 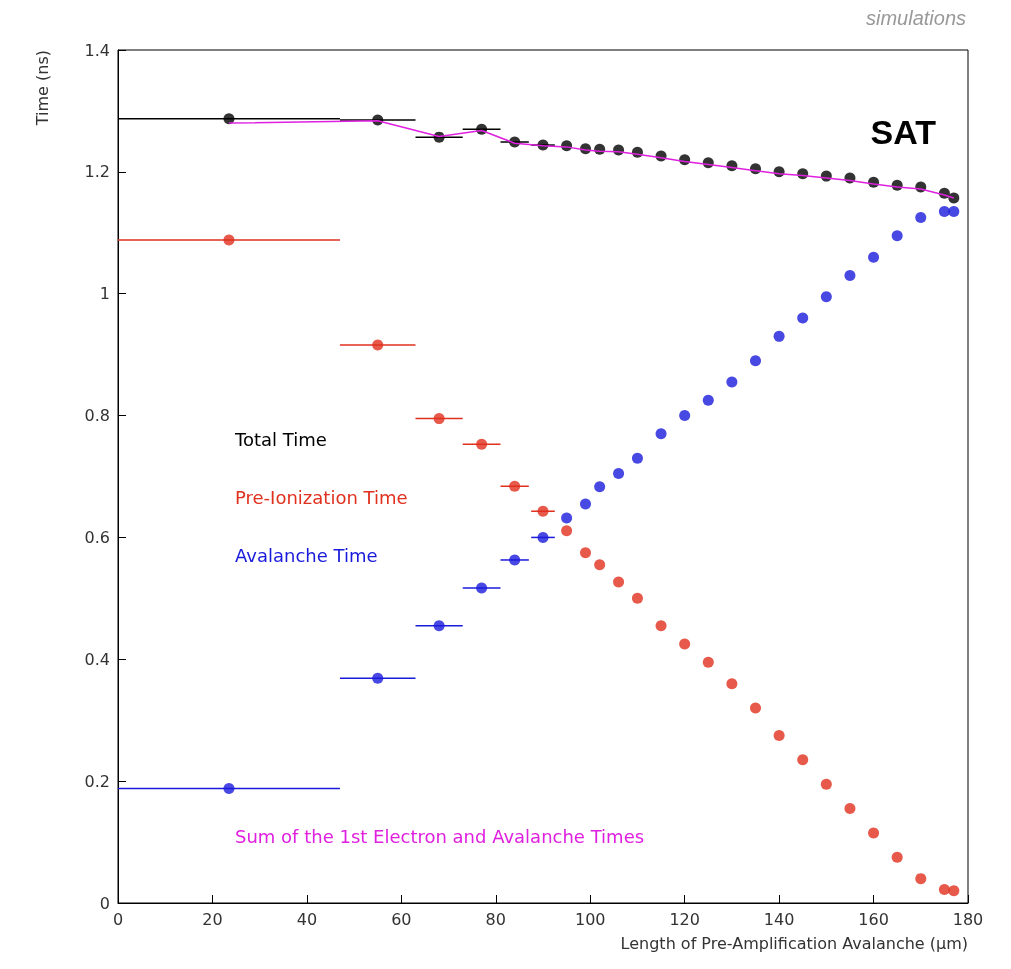 I want to click on x-tick-label: 80, so click(x=495, y=919).